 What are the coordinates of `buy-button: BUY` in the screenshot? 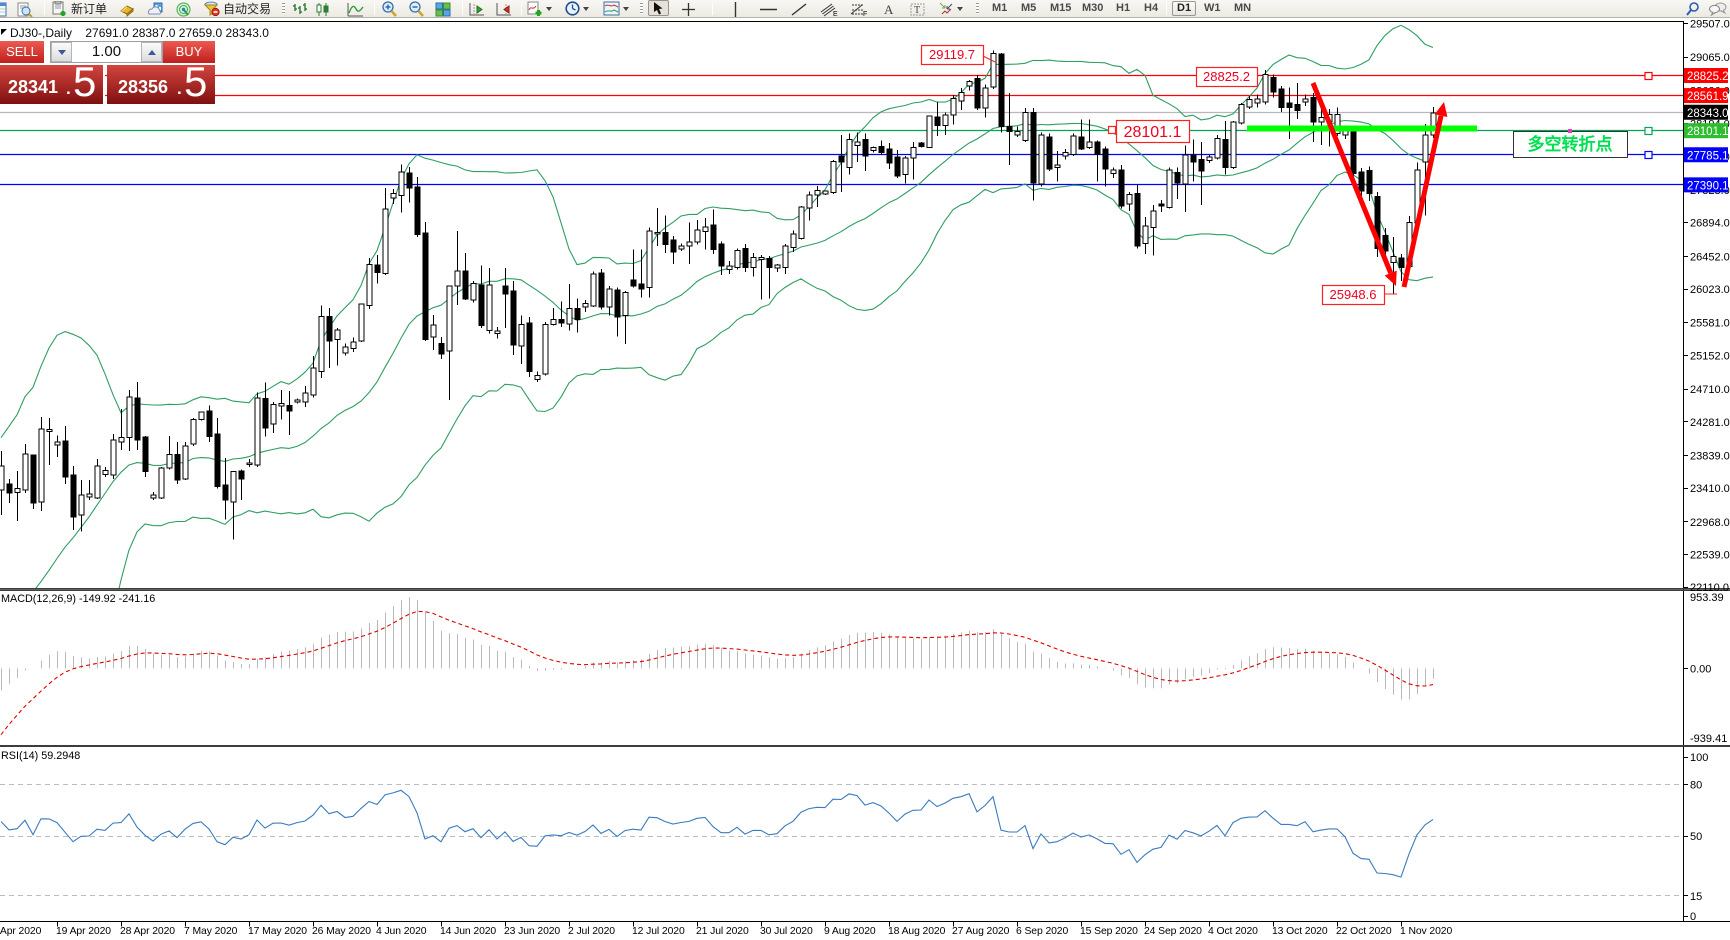 It's located at (189, 52).